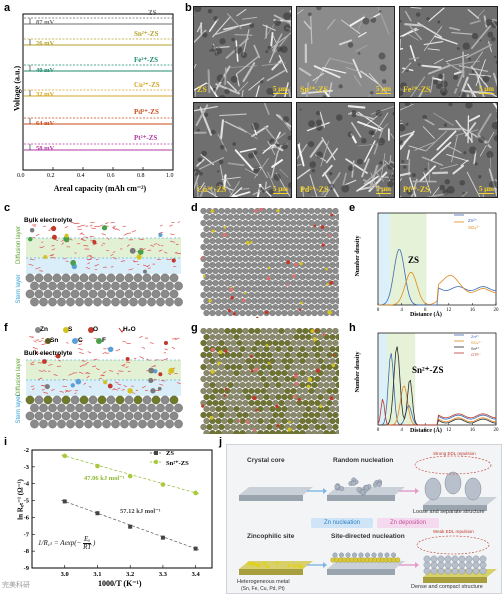 This screenshot has width=503, height=595. I want to click on sem-label: Cu²⁺-ZS, so click(212, 189).